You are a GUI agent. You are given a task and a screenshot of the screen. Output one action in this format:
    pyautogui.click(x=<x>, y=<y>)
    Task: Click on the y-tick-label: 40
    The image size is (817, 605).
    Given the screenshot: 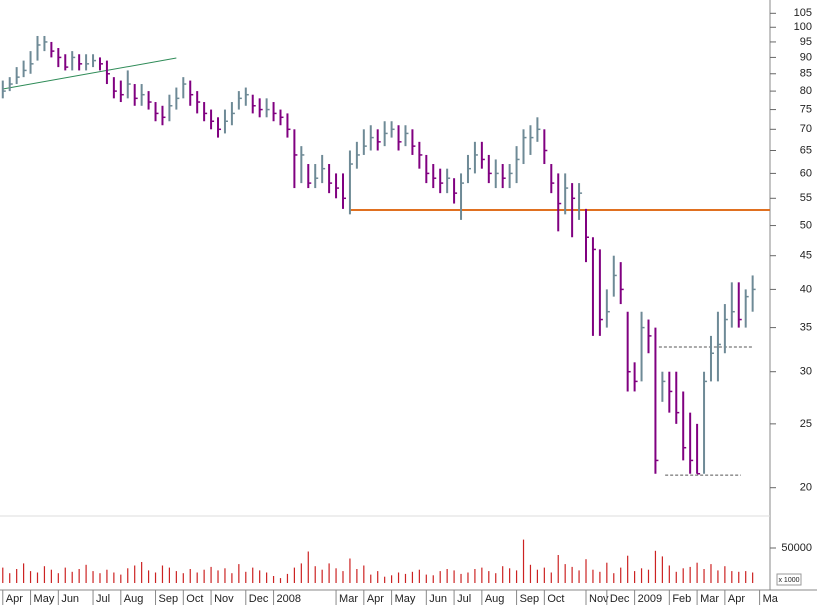 What is the action you would take?
    pyautogui.click(x=806, y=289)
    